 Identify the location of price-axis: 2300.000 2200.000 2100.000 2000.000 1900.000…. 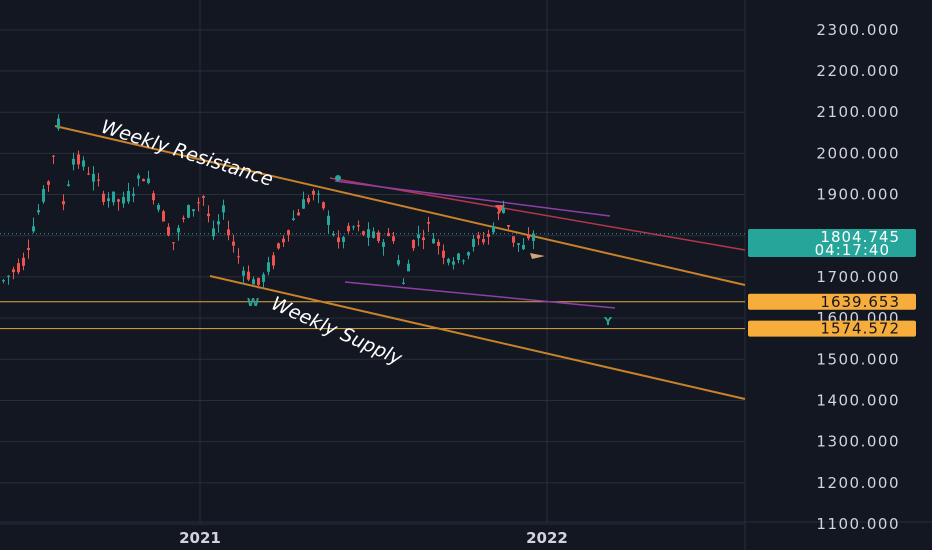
(858, 277).